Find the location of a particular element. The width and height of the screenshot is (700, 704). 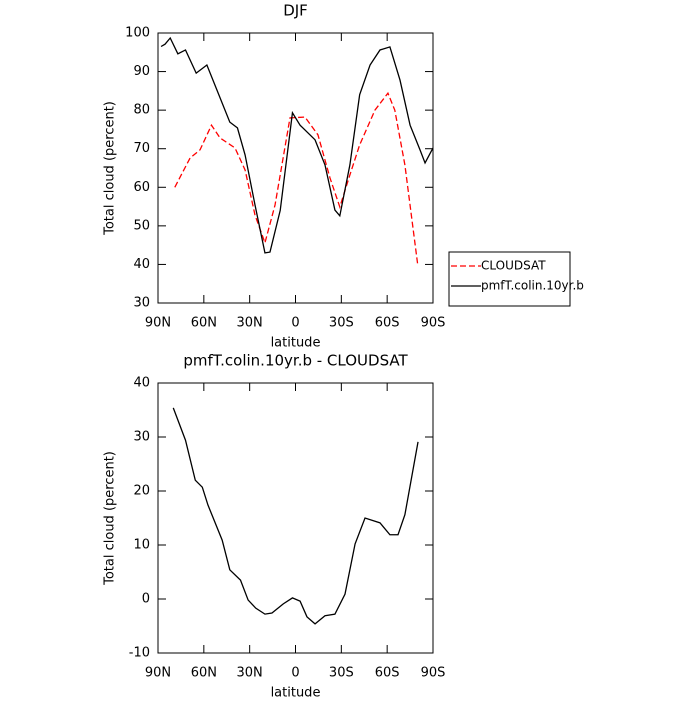

chart-title: pmfT.colin.10yr.b - CLOUDSAT is located at coordinates (295, 361).